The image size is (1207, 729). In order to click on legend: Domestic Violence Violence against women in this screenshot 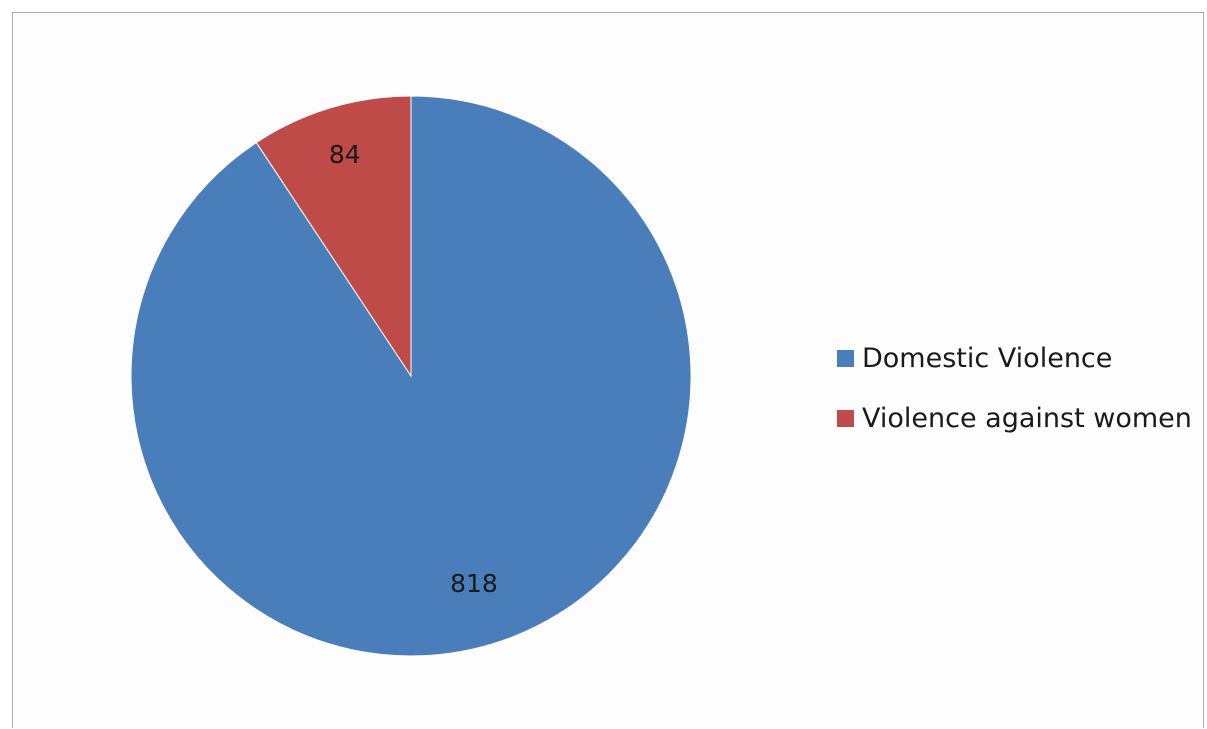, I will do `click(1014, 399)`.